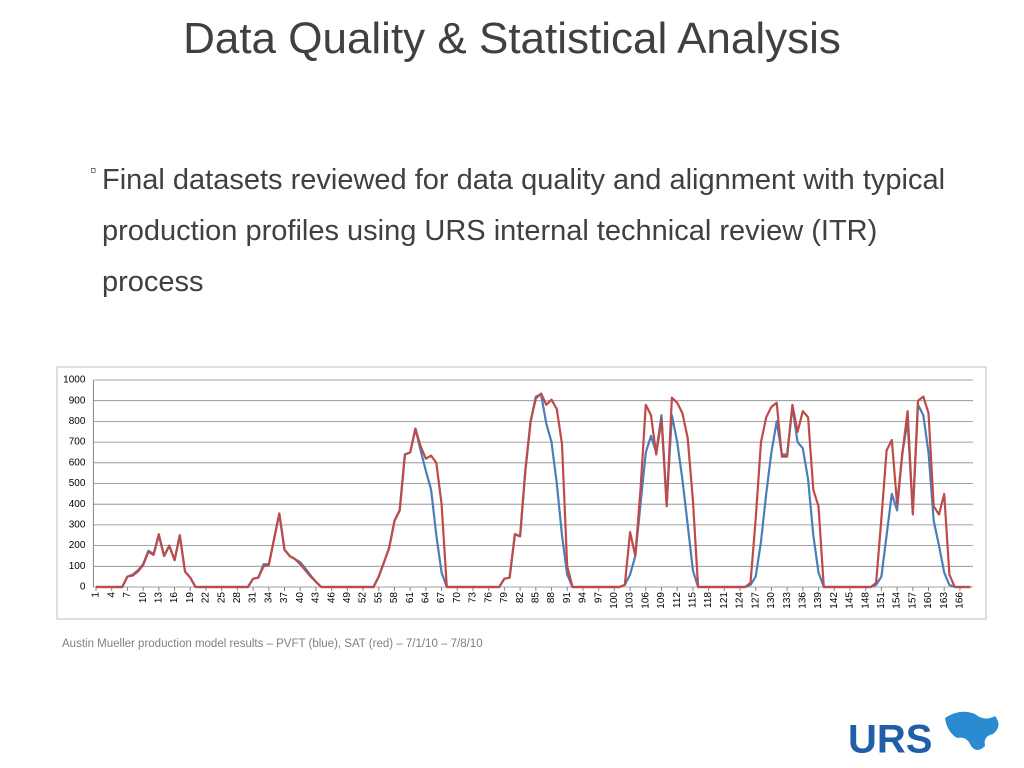 The width and height of the screenshot is (1024, 768). Describe the element at coordinates (944, 600) in the screenshot. I see `x-tick-label: 163` at that location.